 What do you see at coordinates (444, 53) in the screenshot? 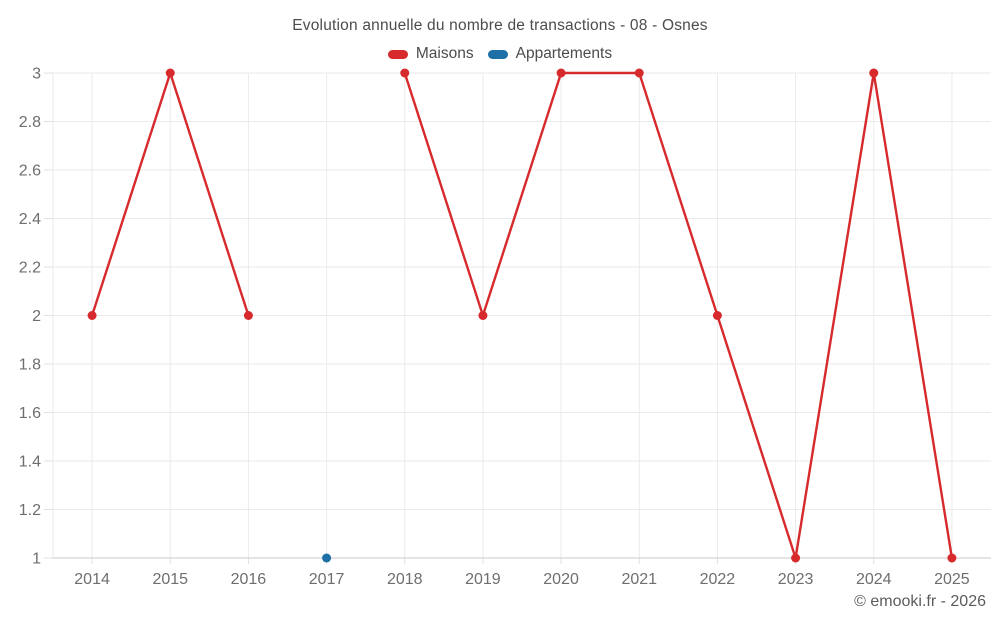
I see `legend-label-maisons: Maisons` at bounding box center [444, 53].